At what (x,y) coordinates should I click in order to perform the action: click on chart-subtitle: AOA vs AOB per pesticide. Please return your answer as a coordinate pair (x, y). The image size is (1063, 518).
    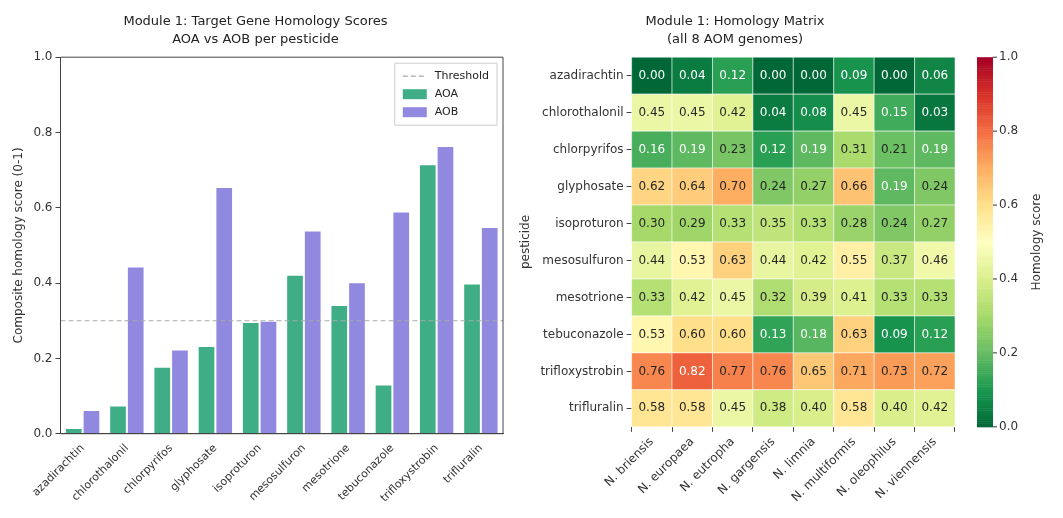
    Looking at the image, I should click on (255, 38).